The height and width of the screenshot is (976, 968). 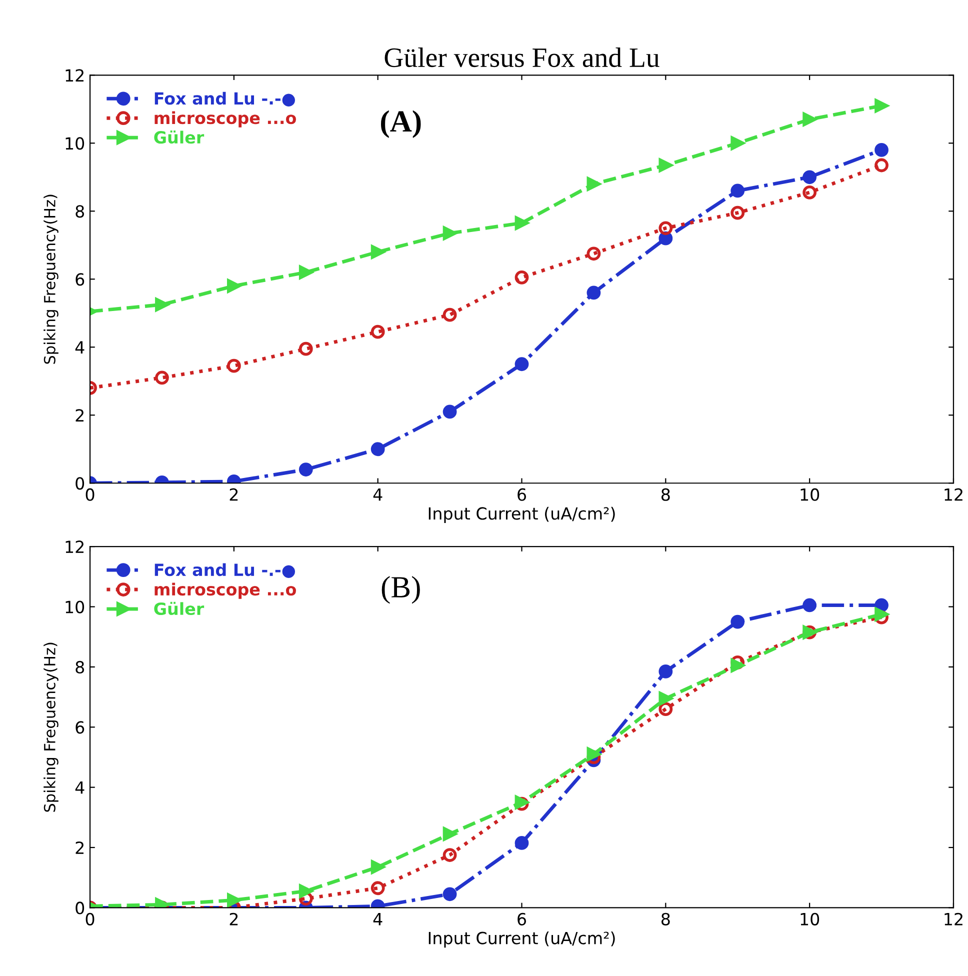 What do you see at coordinates (522, 58) in the screenshot?
I see `chart-title: Güler versus Fox and Lu` at bounding box center [522, 58].